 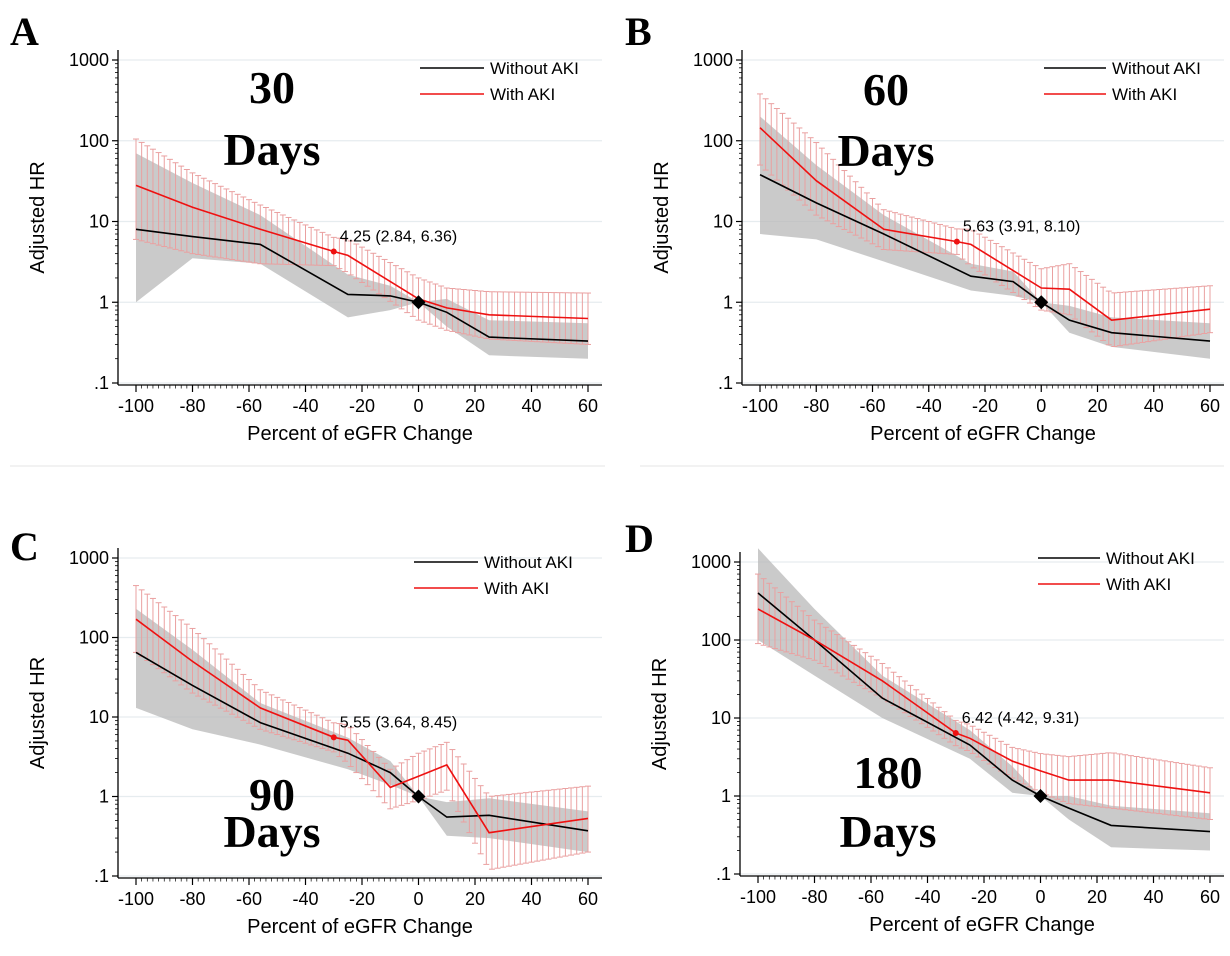 What do you see at coordinates (272, 794) in the screenshot?
I see `timepoint-number: 90` at bounding box center [272, 794].